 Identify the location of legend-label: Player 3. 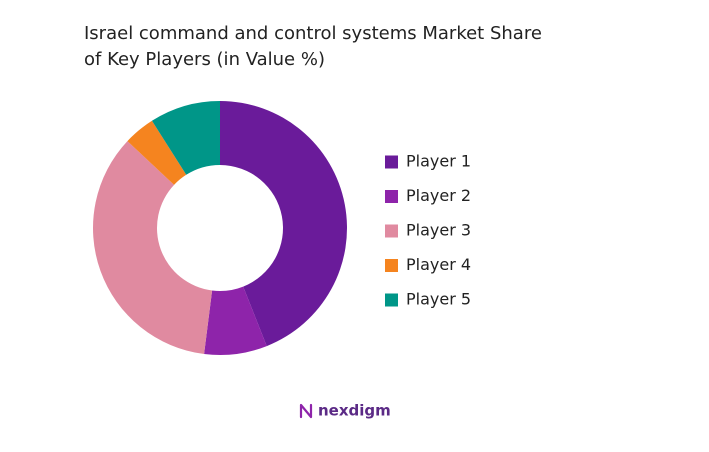
(438, 230).